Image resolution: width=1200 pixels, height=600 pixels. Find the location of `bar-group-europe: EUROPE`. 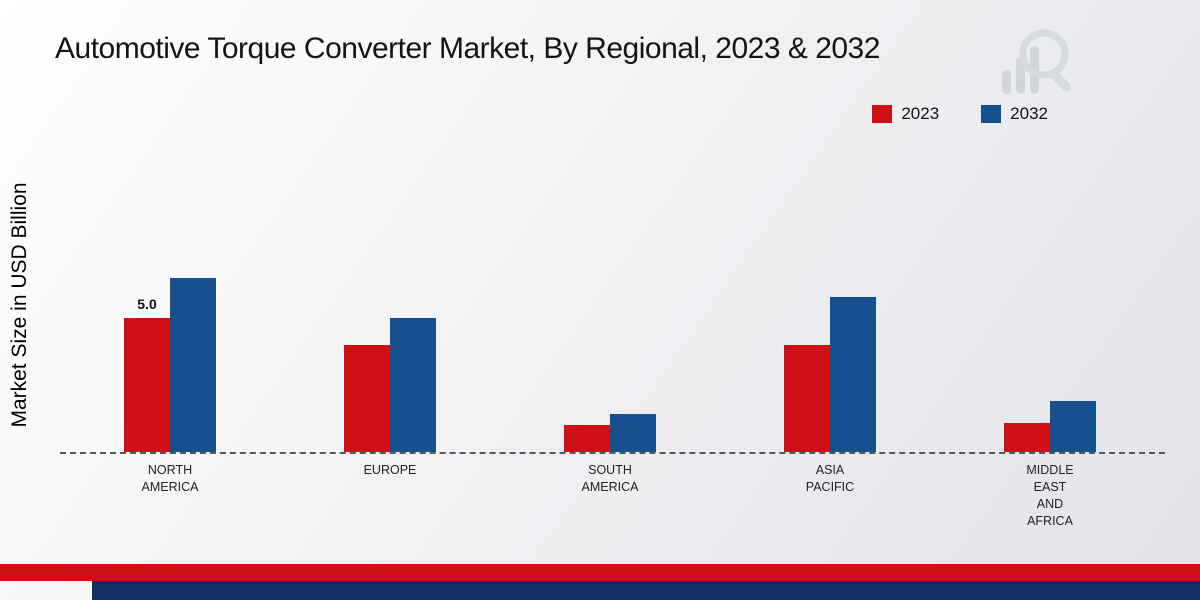

bar-group-europe: EUROPE is located at coordinates (390, 397).